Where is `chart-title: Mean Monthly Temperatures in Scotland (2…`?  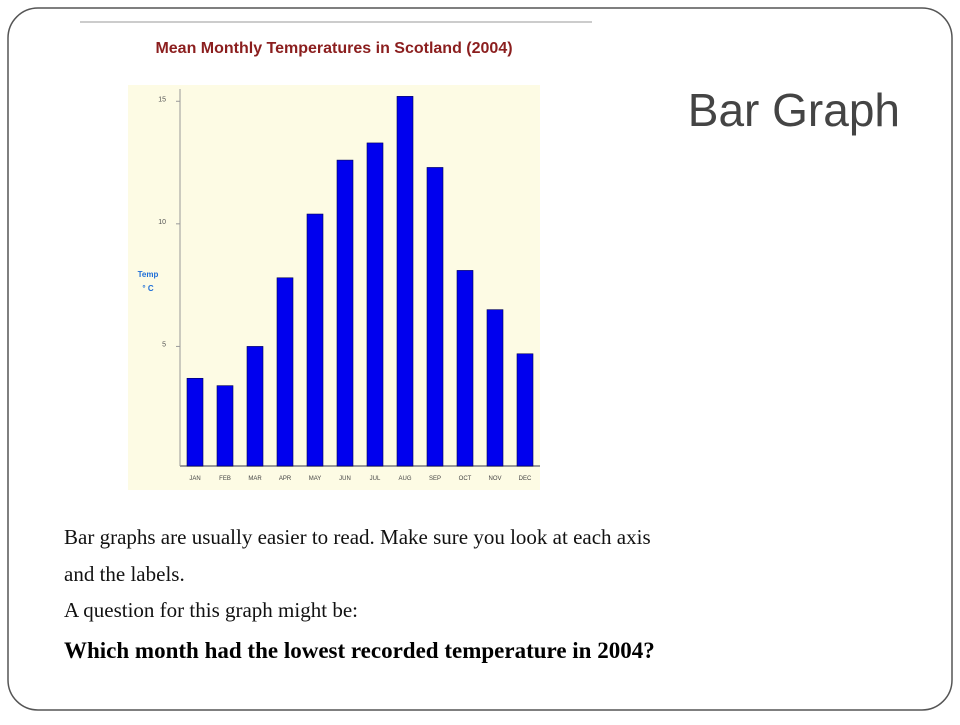 chart-title: Mean Monthly Temperatures in Scotland (2… is located at coordinates (333, 48).